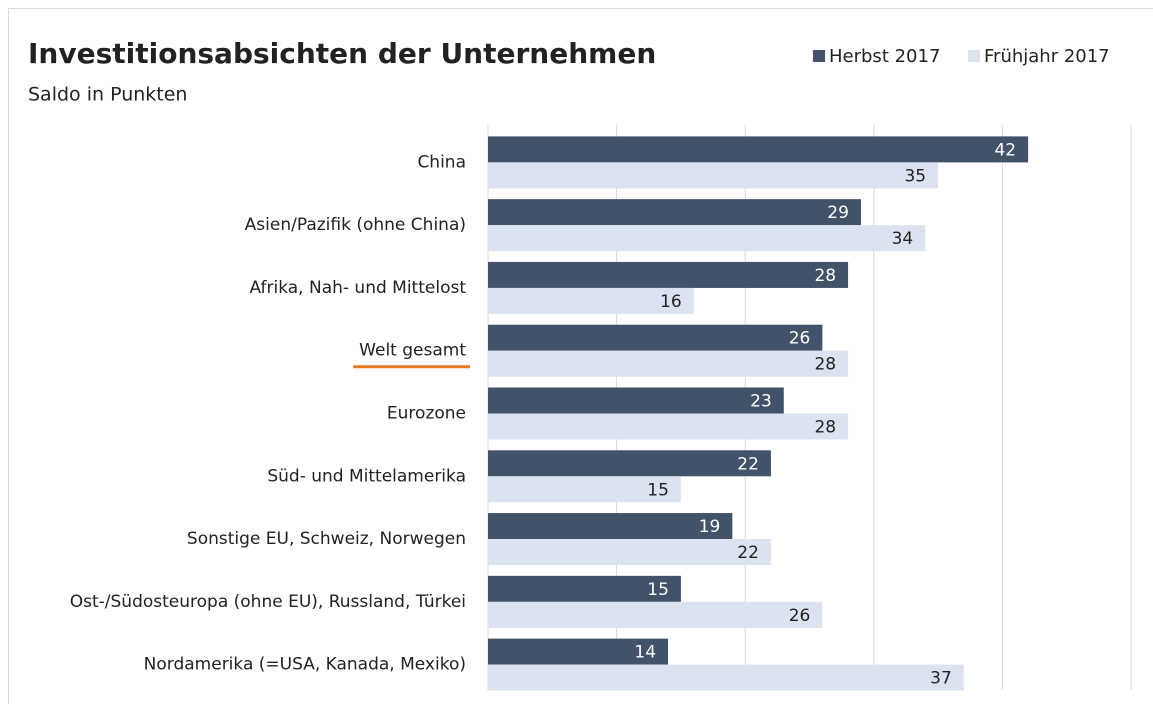  I want to click on value-label: 14, so click(645, 653).